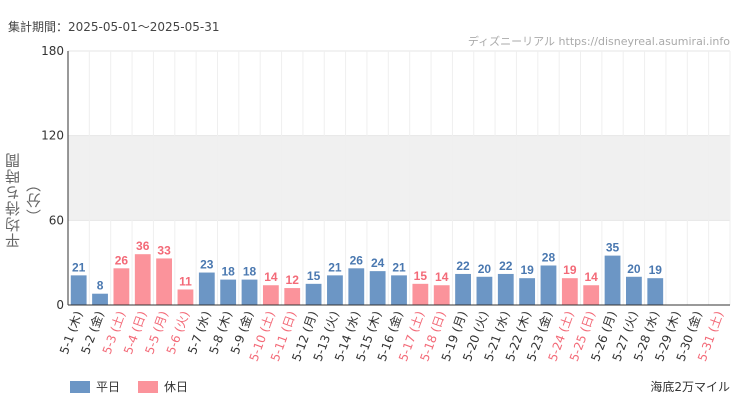 The width and height of the screenshot is (750, 410). I want to click on value-label: 35, so click(613, 248).